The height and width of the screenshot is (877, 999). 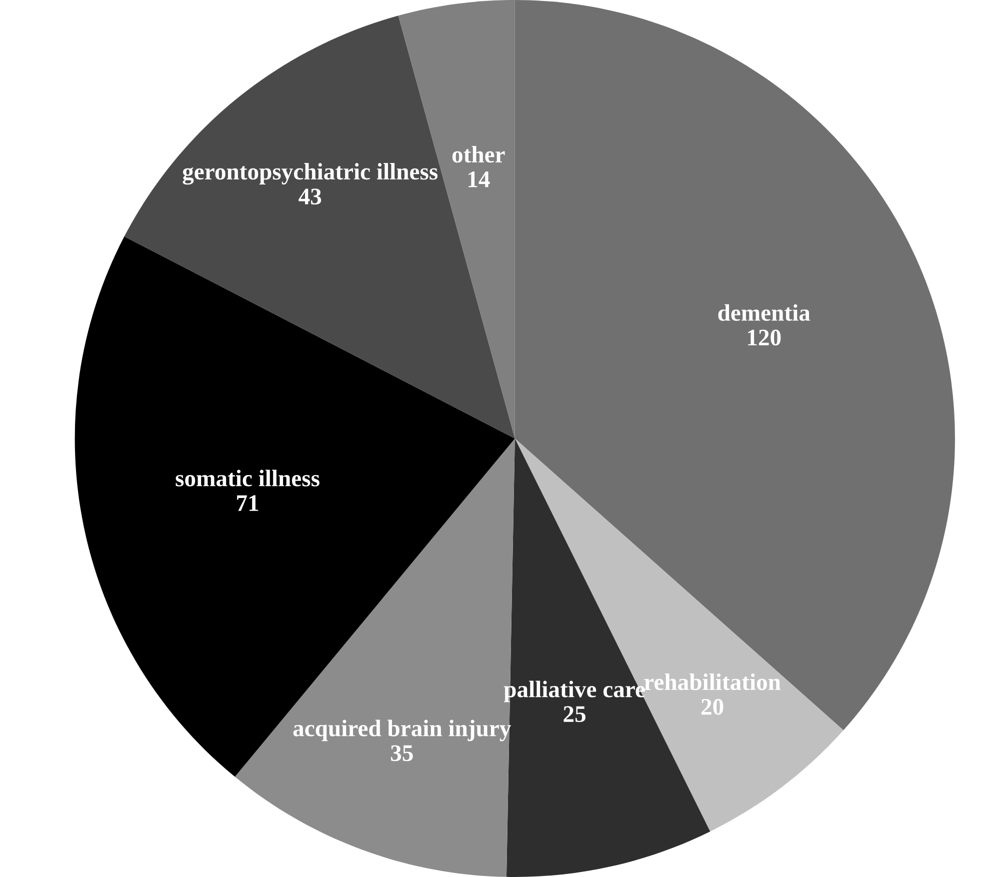 I want to click on data-label: 25, so click(x=575, y=714).